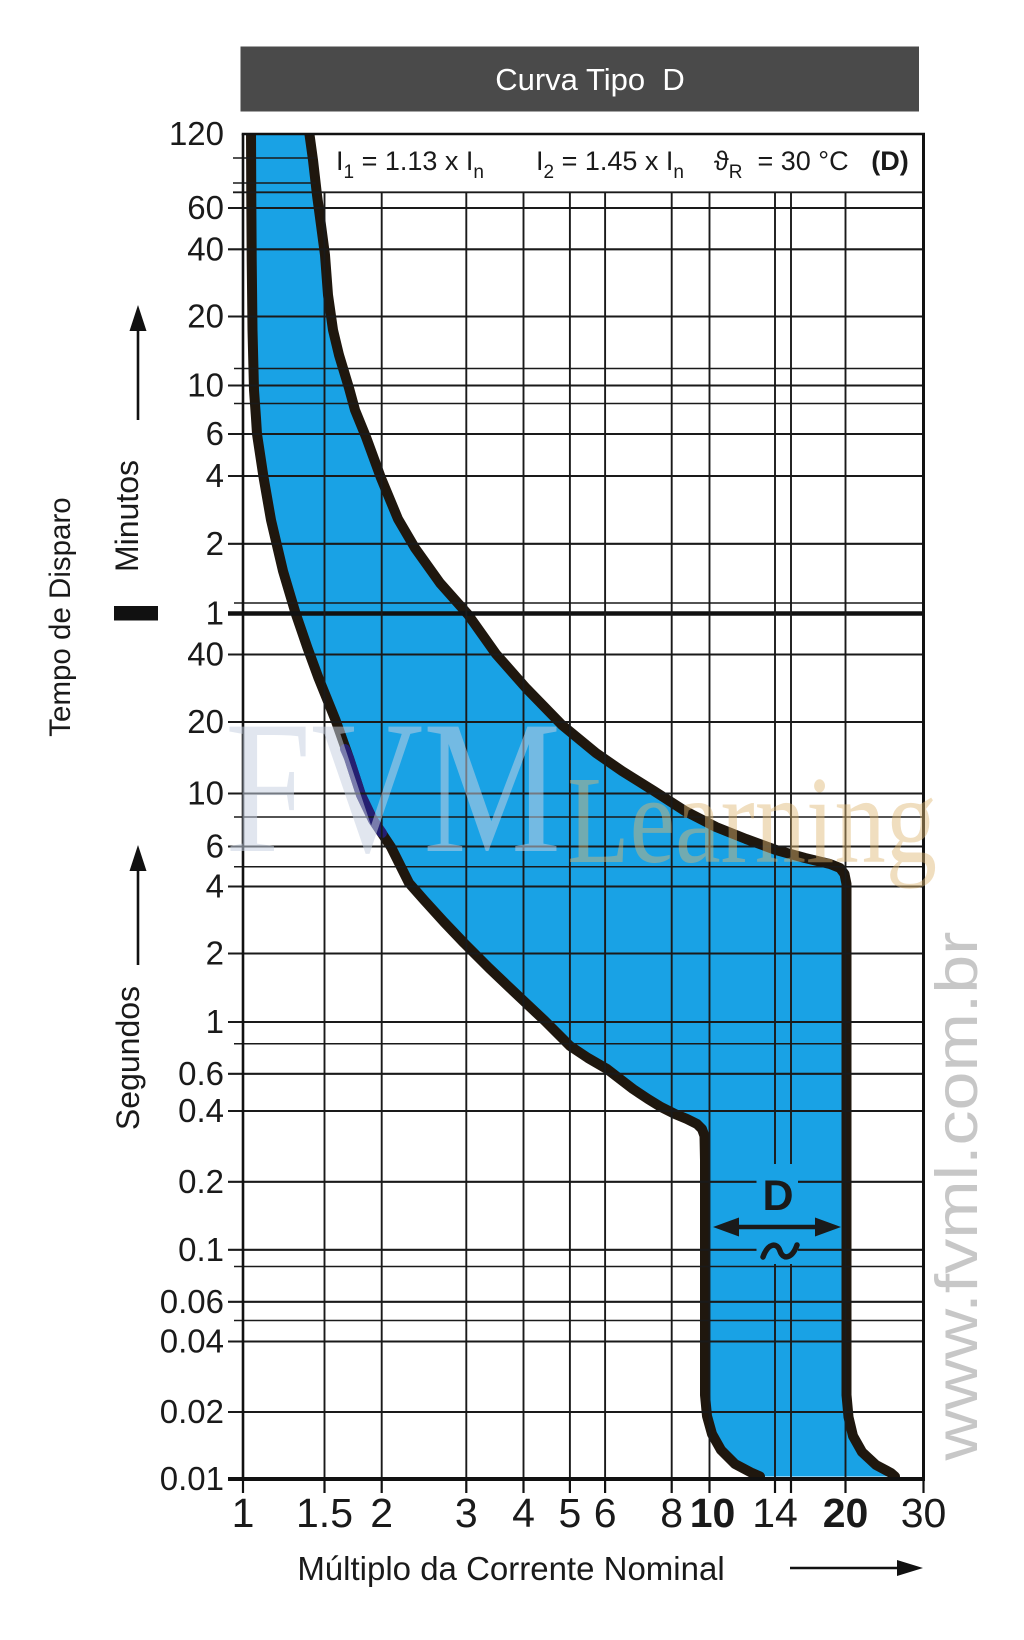  Describe the element at coordinates (128, 1058) in the screenshot. I see `svg-text: Segundos` at that location.